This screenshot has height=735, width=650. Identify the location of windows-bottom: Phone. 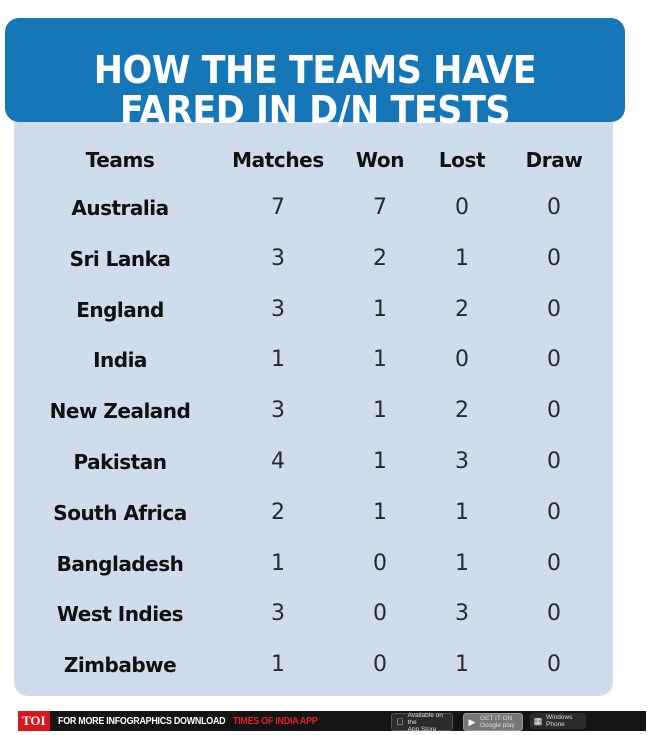
(555, 724).